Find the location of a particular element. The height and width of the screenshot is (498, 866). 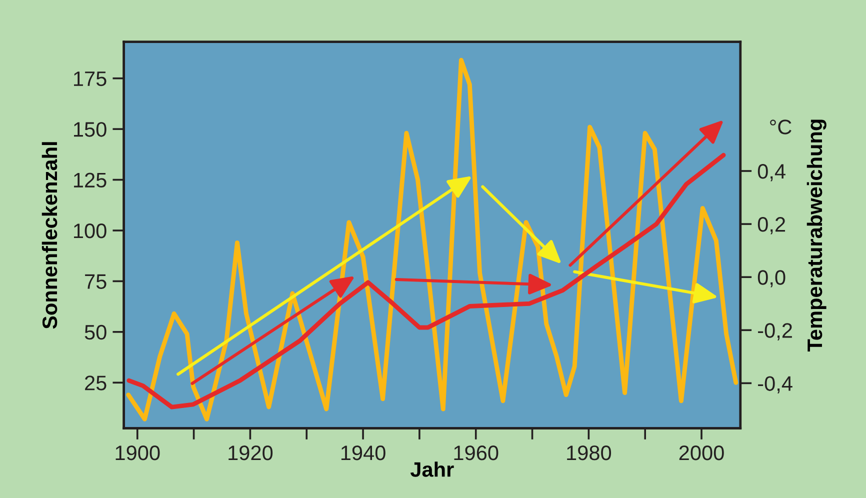

y2-tick-label: -0,4 is located at coordinates (775, 385).